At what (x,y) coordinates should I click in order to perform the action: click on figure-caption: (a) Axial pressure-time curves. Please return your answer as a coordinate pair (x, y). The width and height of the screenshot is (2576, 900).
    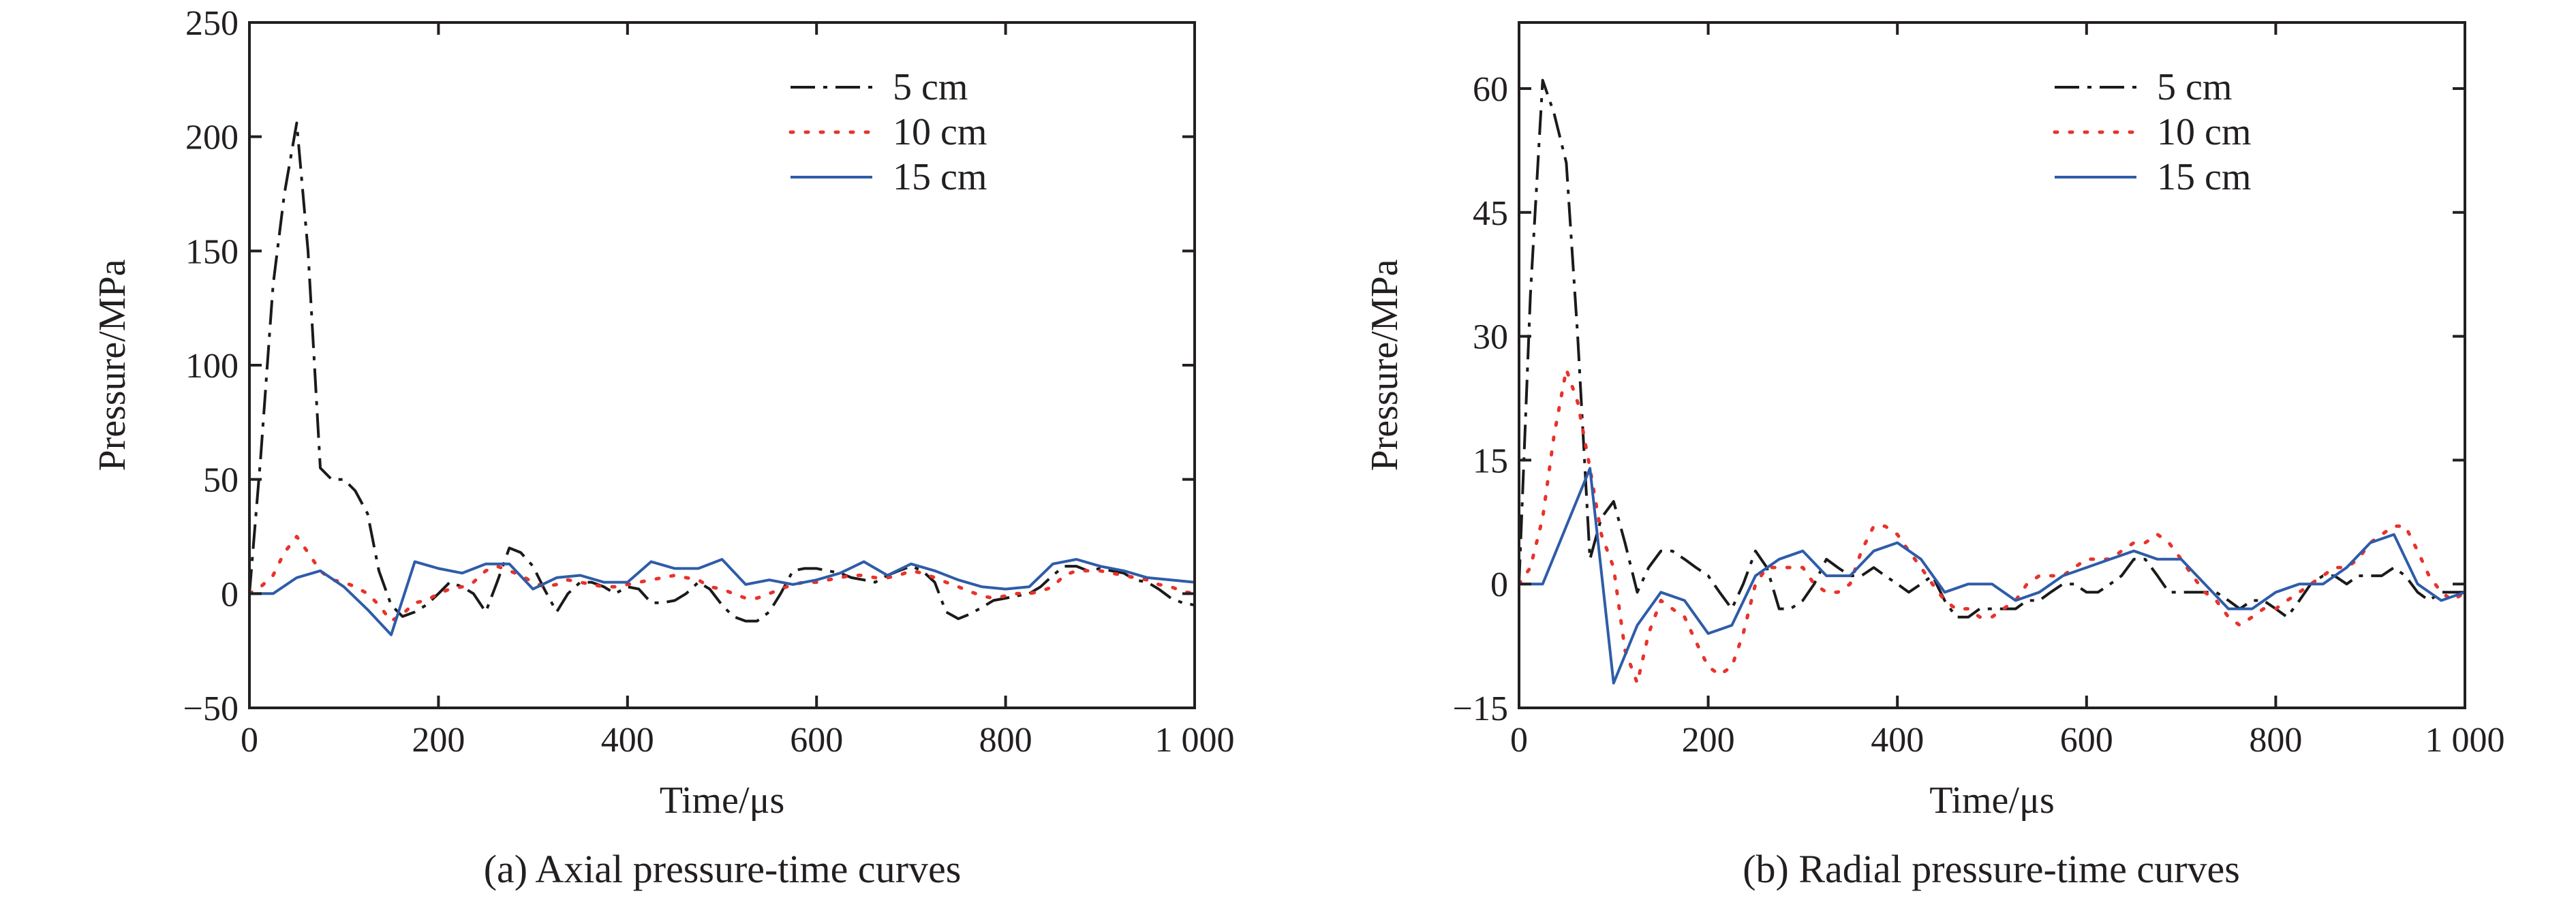
    Looking at the image, I should click on (723, 869).